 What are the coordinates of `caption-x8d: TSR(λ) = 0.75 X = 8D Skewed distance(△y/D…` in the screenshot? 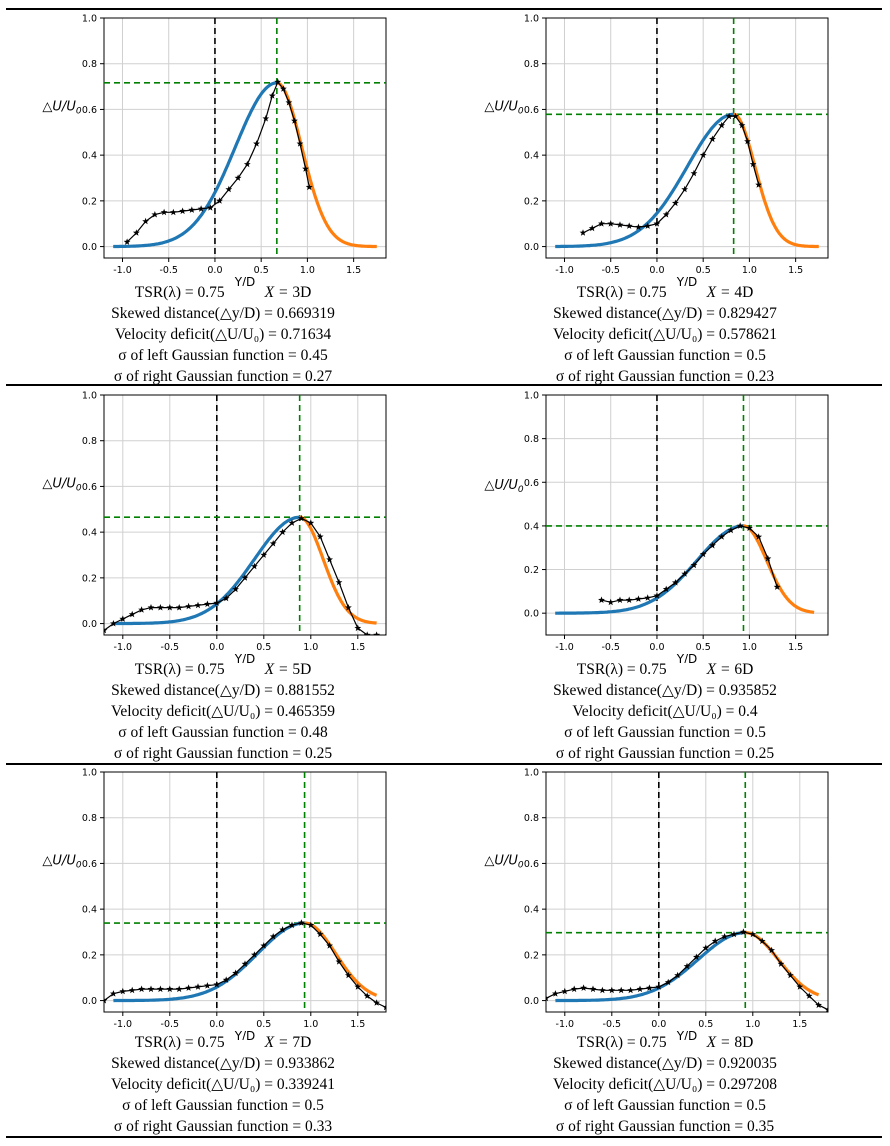 It's located at (665, 1084).